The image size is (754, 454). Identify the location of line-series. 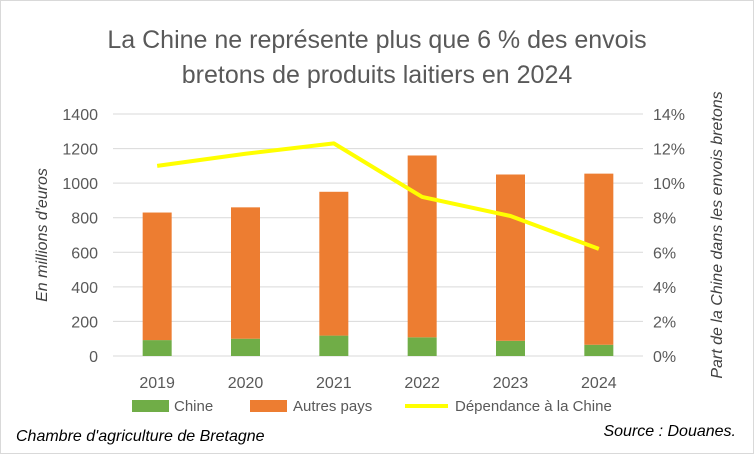
(378, 196).